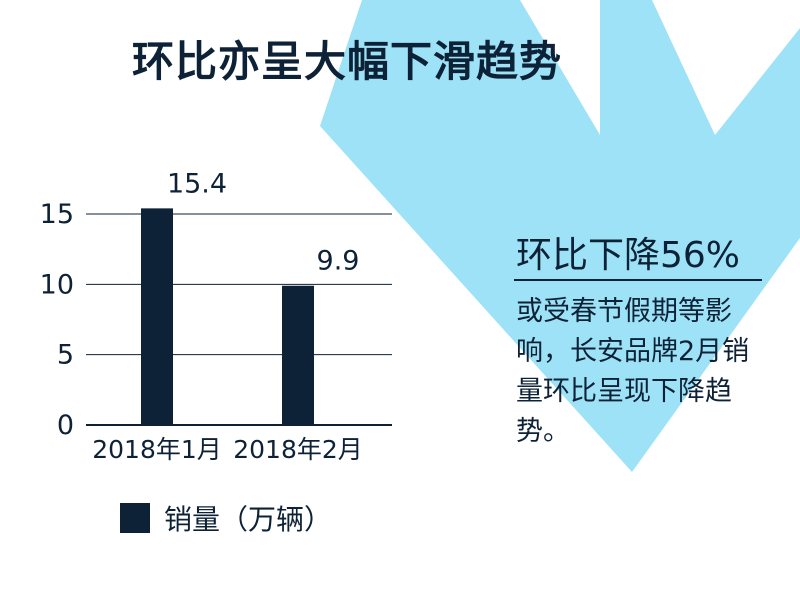  Describe the element at coordinates (347, 61) in the screenshot. I see `page-title: 环比亦呈大幅下滑趋势` at that location.